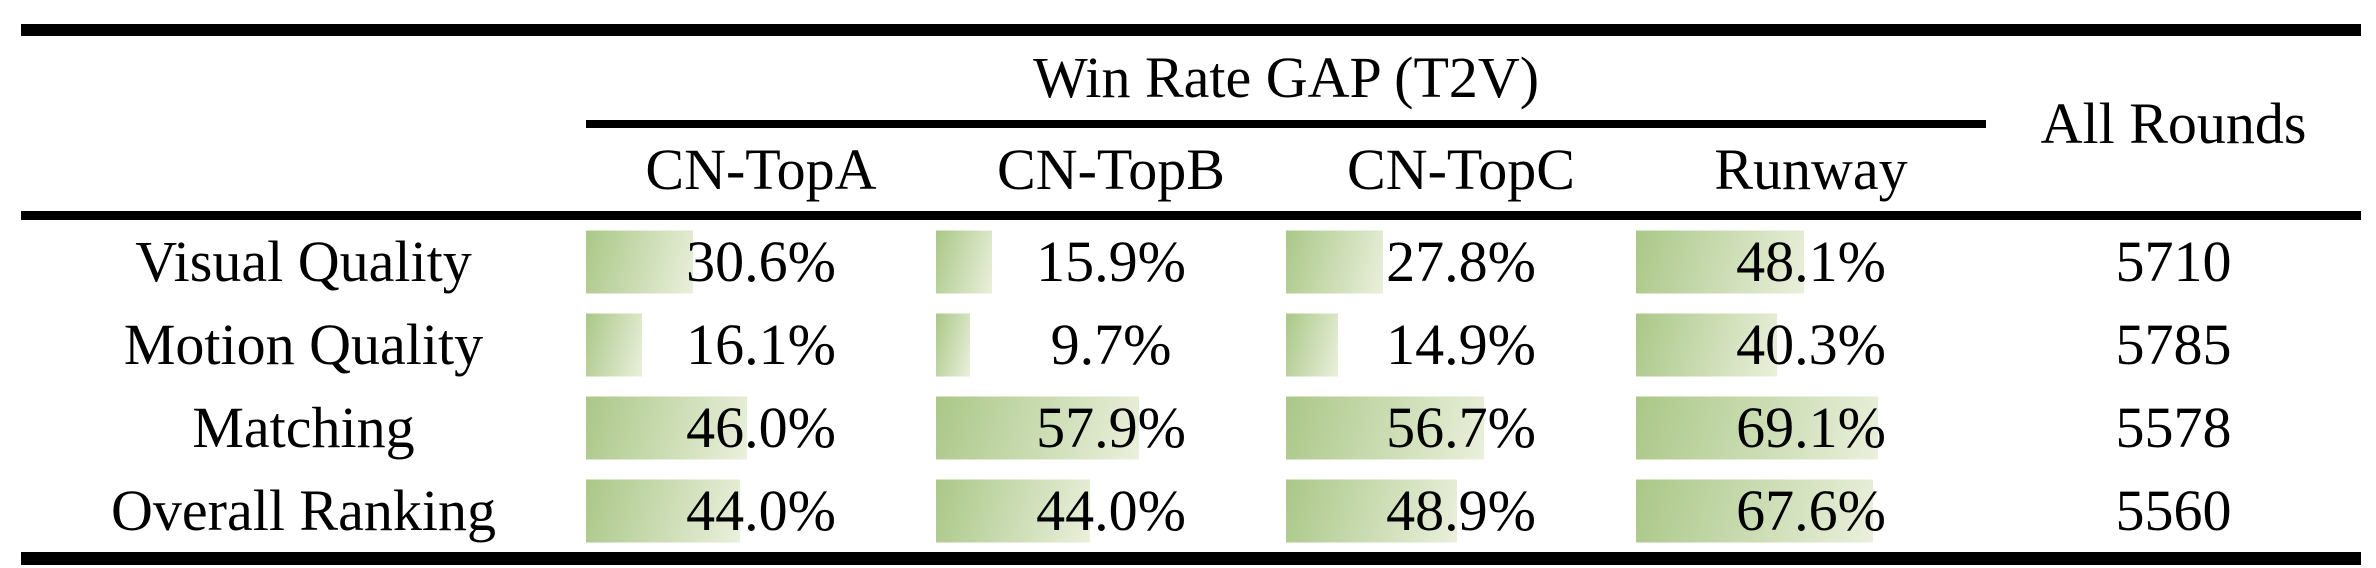 Image resolution: width=2376 pixels, height=568 pixels. I want to click on win-rate-value: 67.6%, so click(1811, 510).